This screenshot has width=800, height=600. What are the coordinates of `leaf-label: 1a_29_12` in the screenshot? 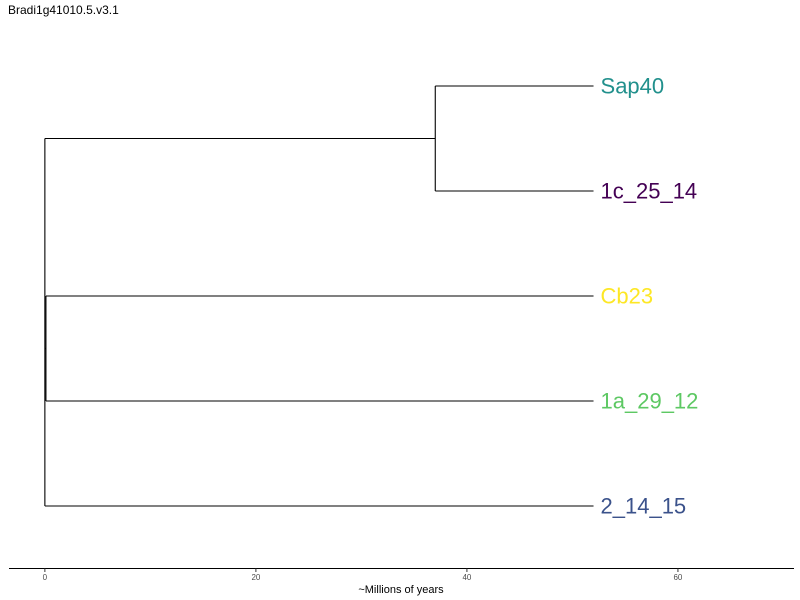 It's located at (650, 401).